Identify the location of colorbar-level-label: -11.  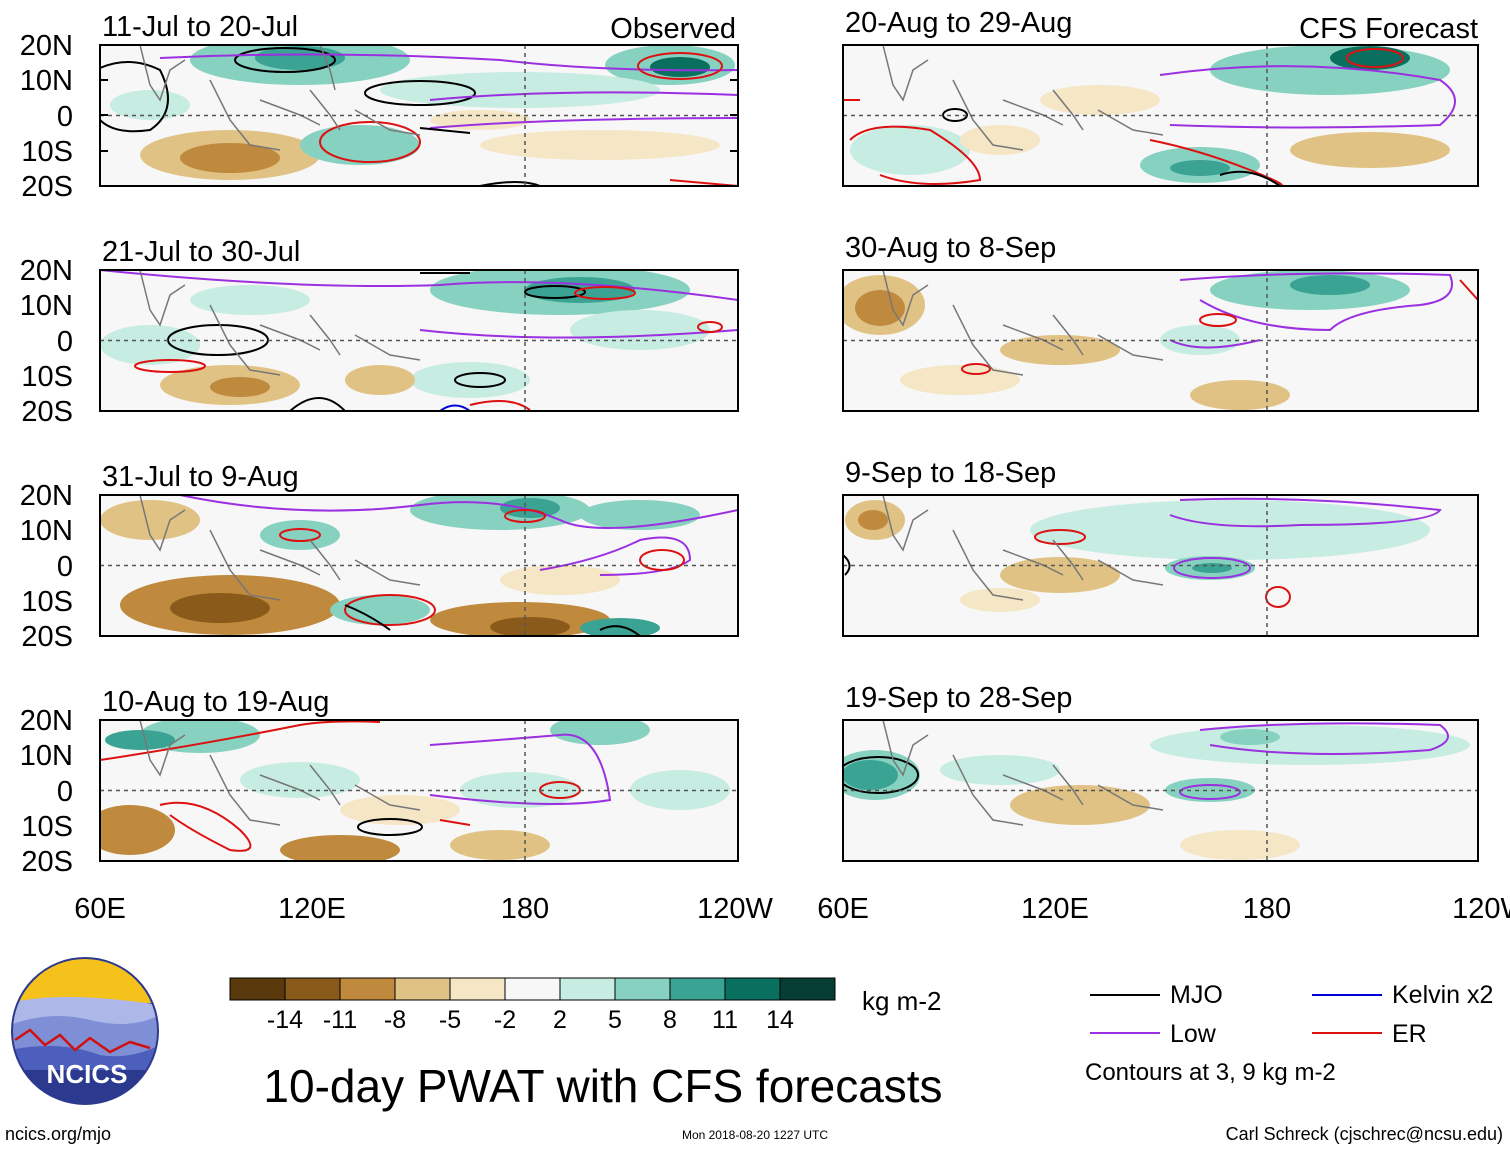
(340, 1020).